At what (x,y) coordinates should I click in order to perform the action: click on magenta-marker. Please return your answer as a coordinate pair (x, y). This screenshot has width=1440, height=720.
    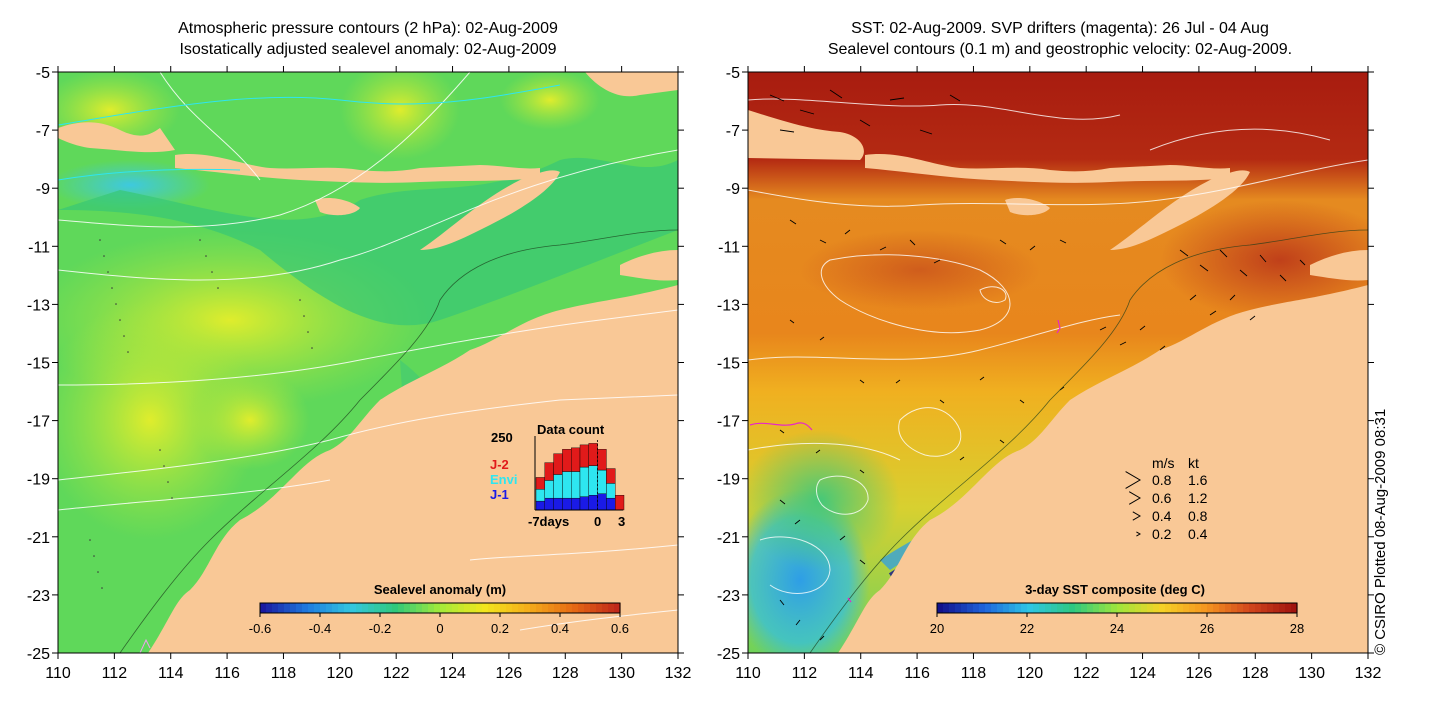
    Looking at the image, I should click on (145, 645).